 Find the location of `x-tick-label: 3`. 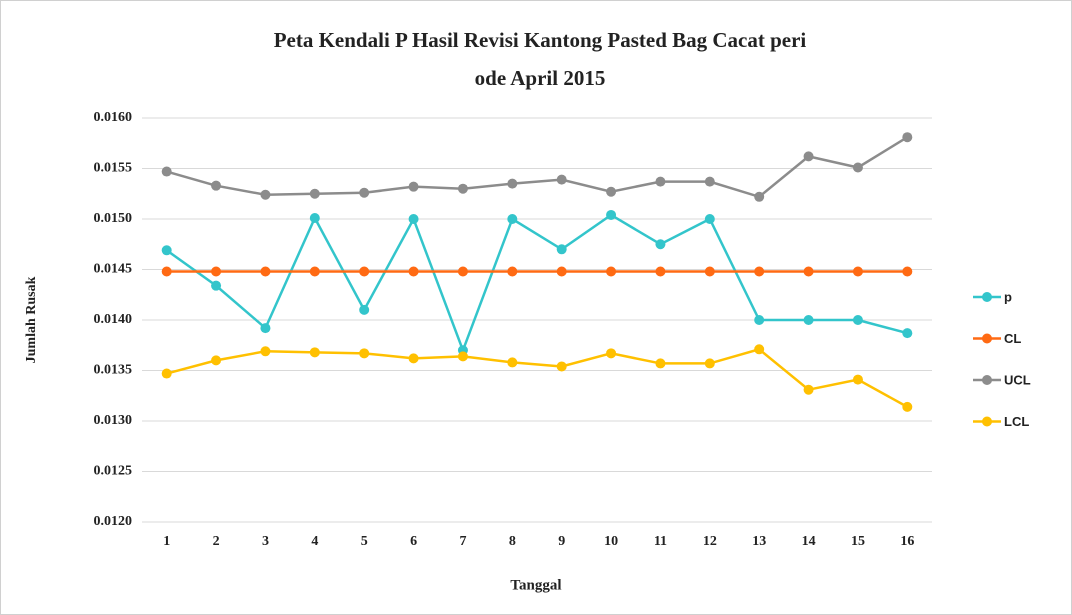

x-tick-label: 3 is located at coordinates (265, 541).